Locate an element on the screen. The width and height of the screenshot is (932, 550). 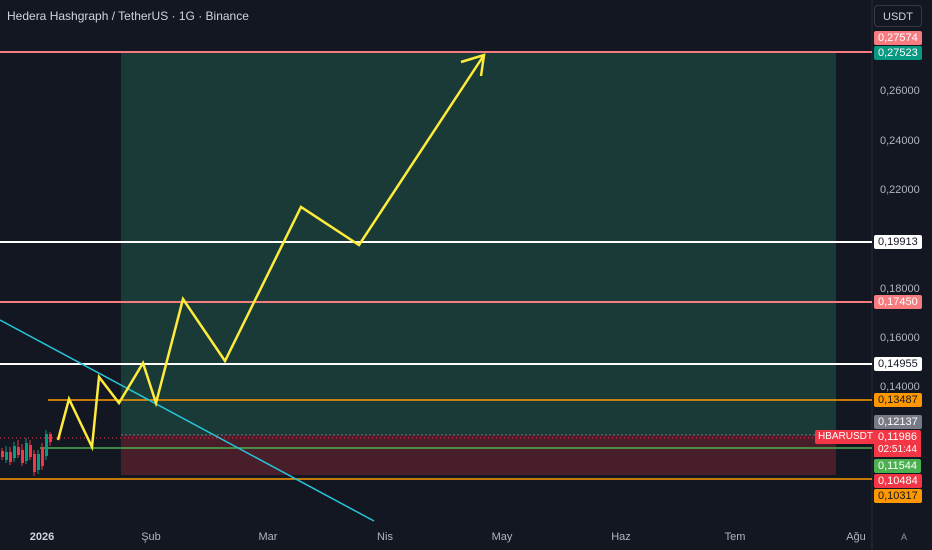
x-tick: Mar is located at coordinates (268, 537).